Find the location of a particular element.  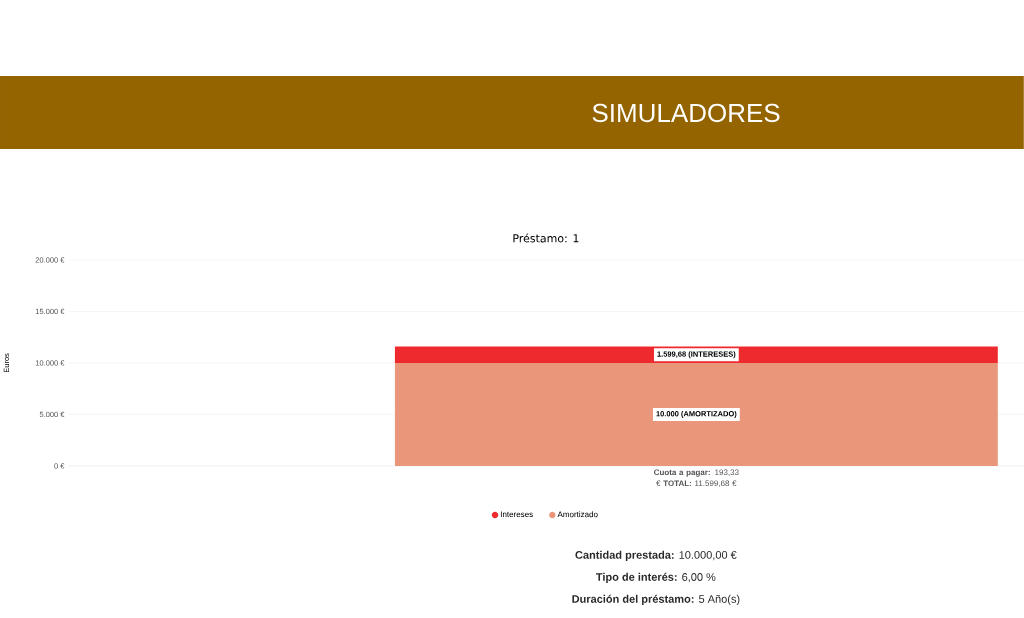

text: SIMULADORES is located at coordinates (686, 113).